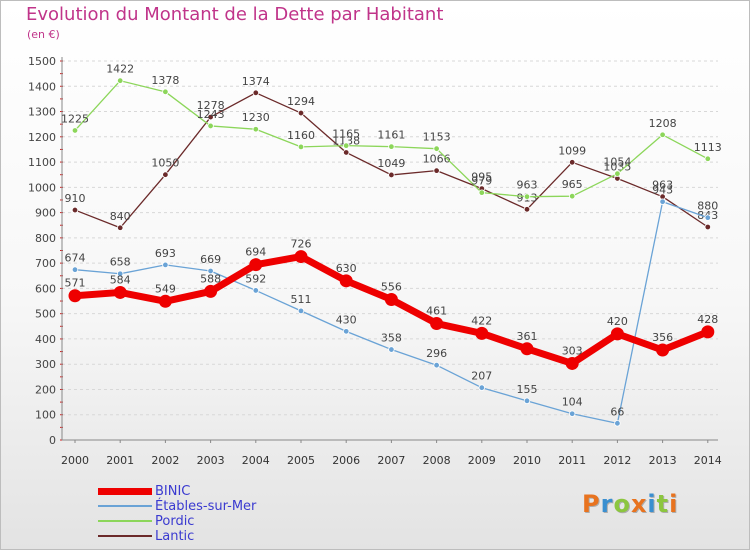 The width and height of the screenshot is (750, 550). I want to click on x-tick-label: 2014, so click(708, 460).